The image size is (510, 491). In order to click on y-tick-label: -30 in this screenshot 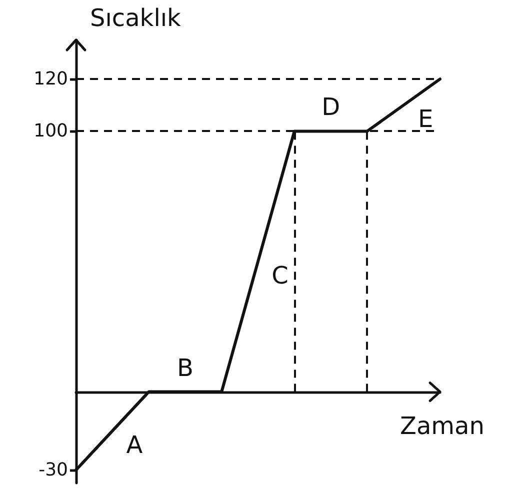, I will do `click(53, 469)`.